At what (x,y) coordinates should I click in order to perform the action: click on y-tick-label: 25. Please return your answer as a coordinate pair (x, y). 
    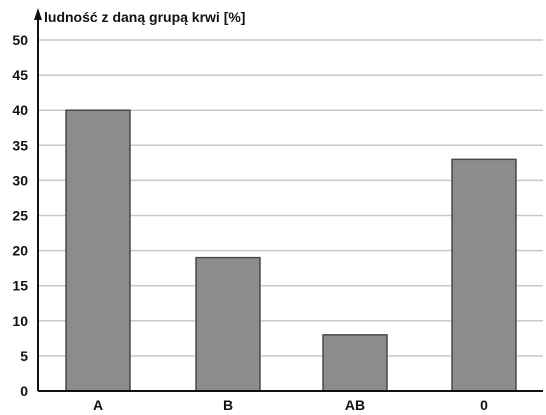
    Looking at the image, I should click on (20, 216).